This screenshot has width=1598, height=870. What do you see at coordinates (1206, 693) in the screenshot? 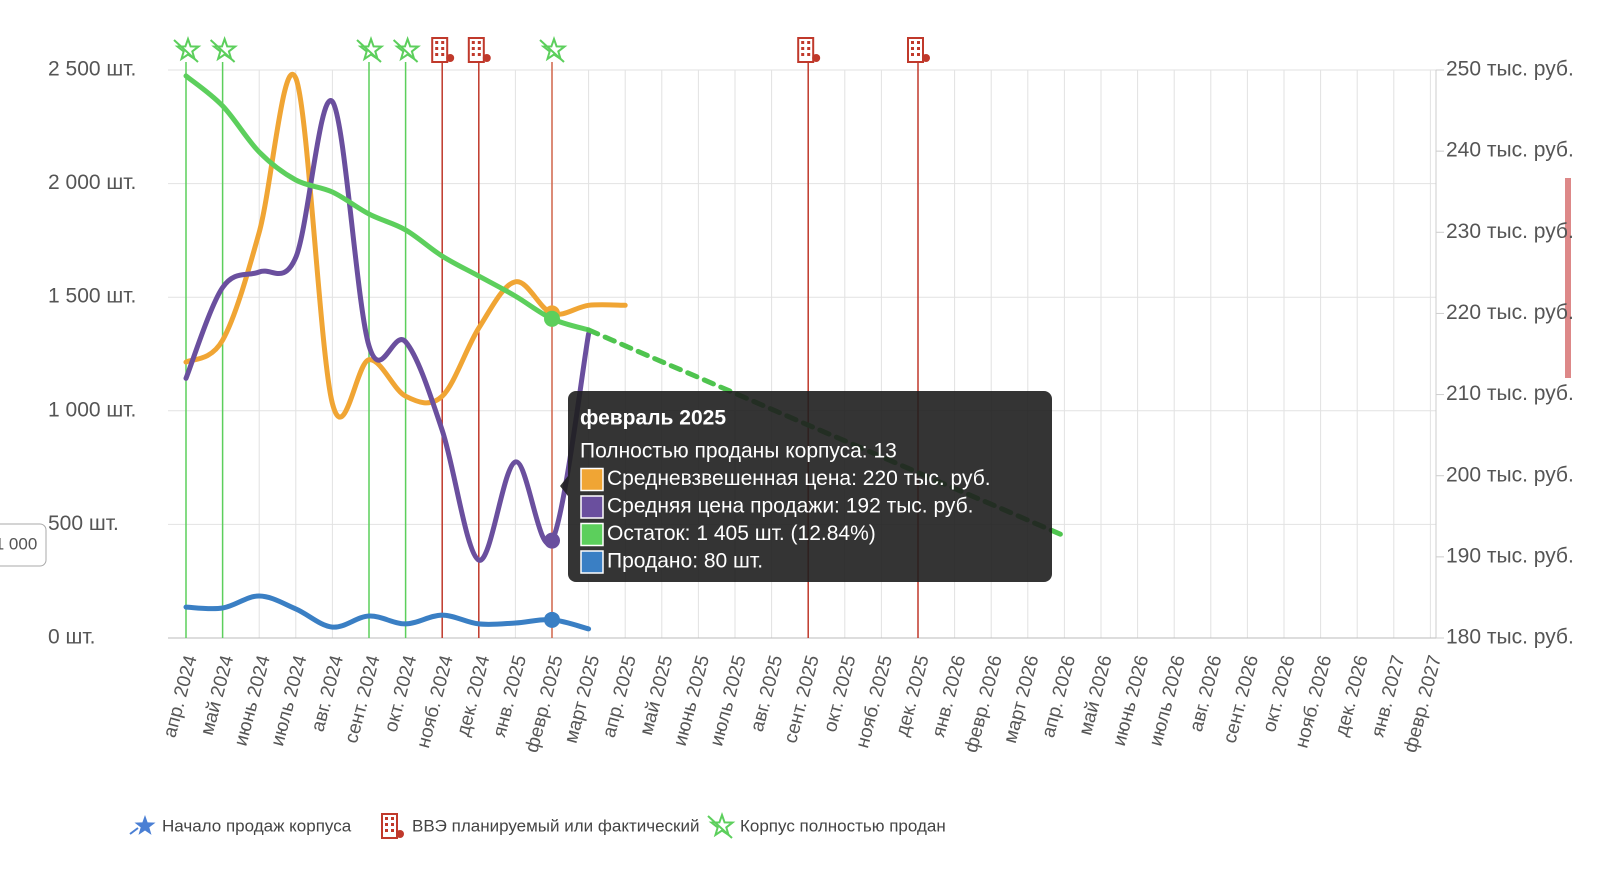
I see `x-tick-label: авг. 2026` at bounding box center [1206, 693].